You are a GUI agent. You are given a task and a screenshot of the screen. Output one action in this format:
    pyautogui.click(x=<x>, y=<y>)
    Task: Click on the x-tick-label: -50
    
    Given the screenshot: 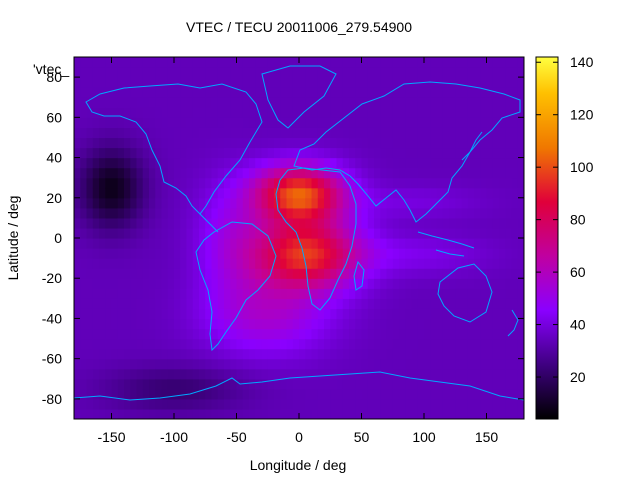 What is the action you would take?
    pyautogui.click(x=236, y=437)
    